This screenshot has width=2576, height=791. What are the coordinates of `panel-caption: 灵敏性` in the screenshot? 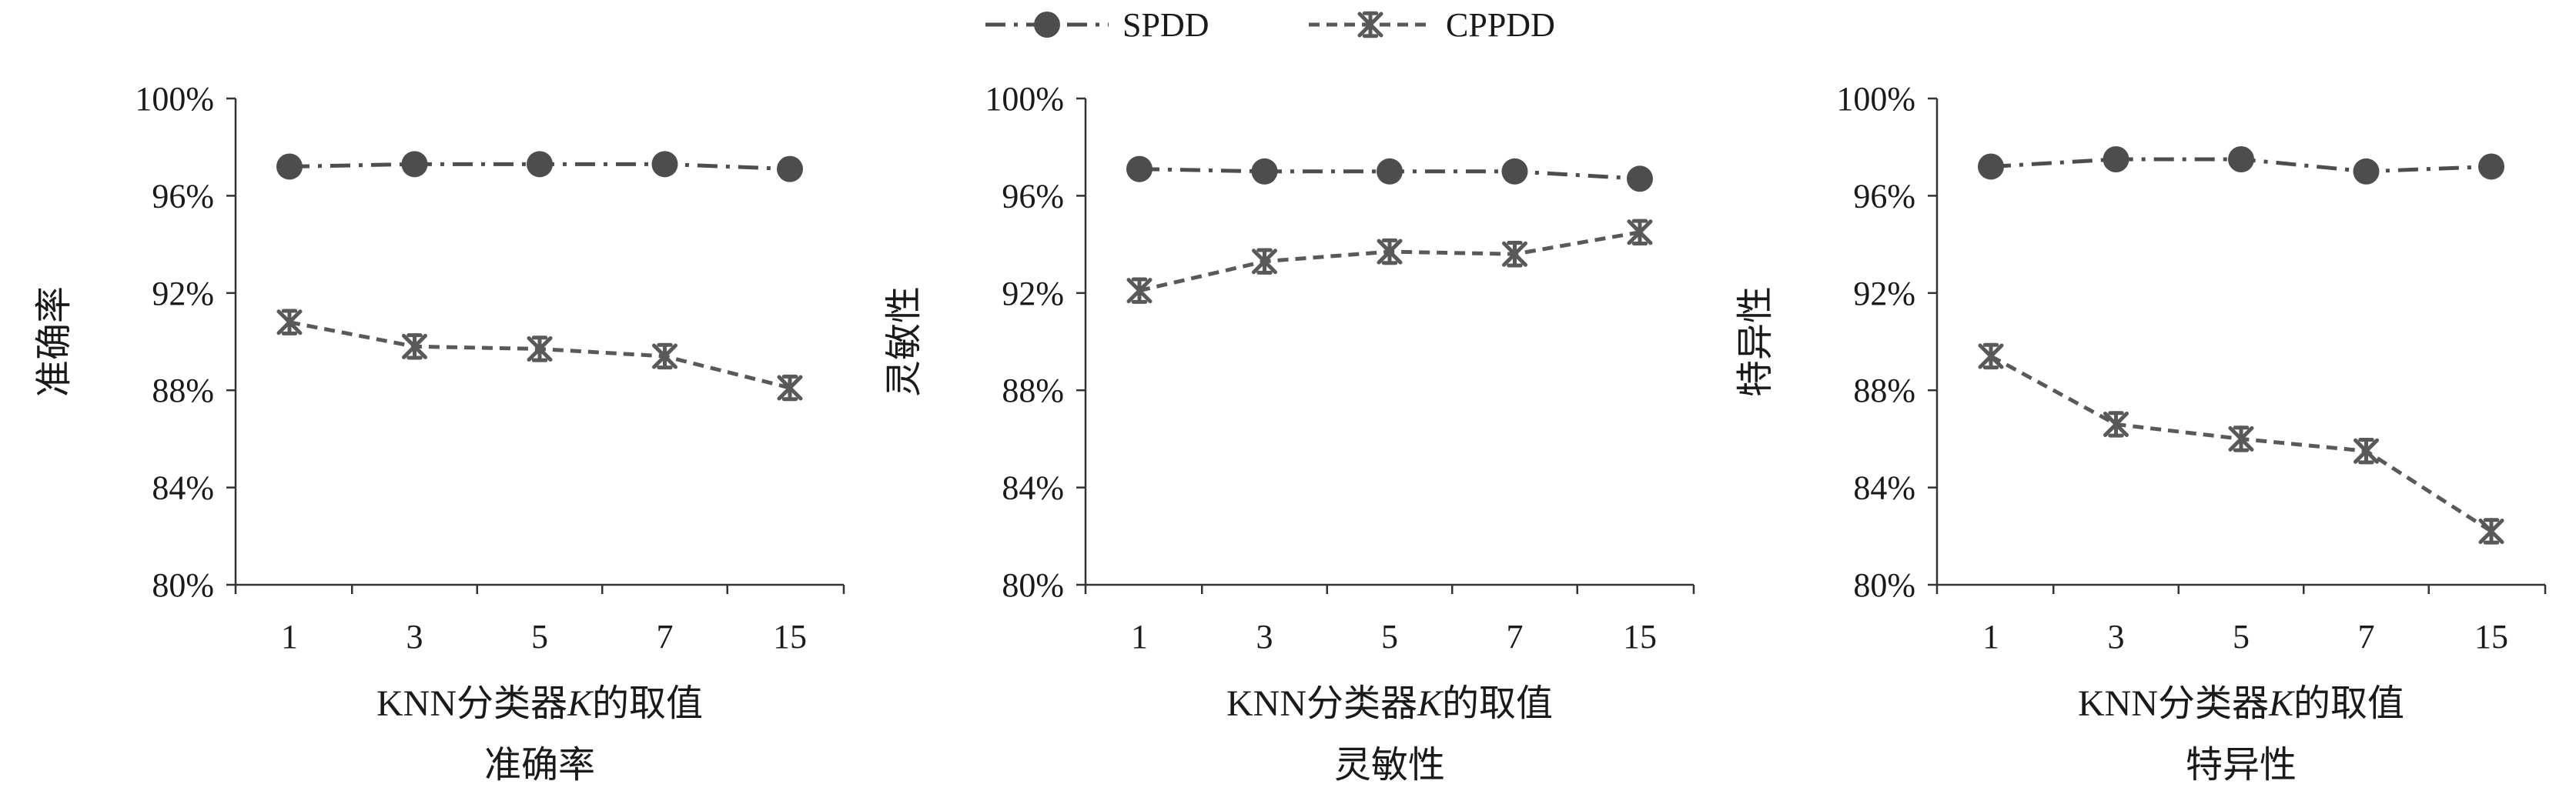 It's located at (1390, 765).